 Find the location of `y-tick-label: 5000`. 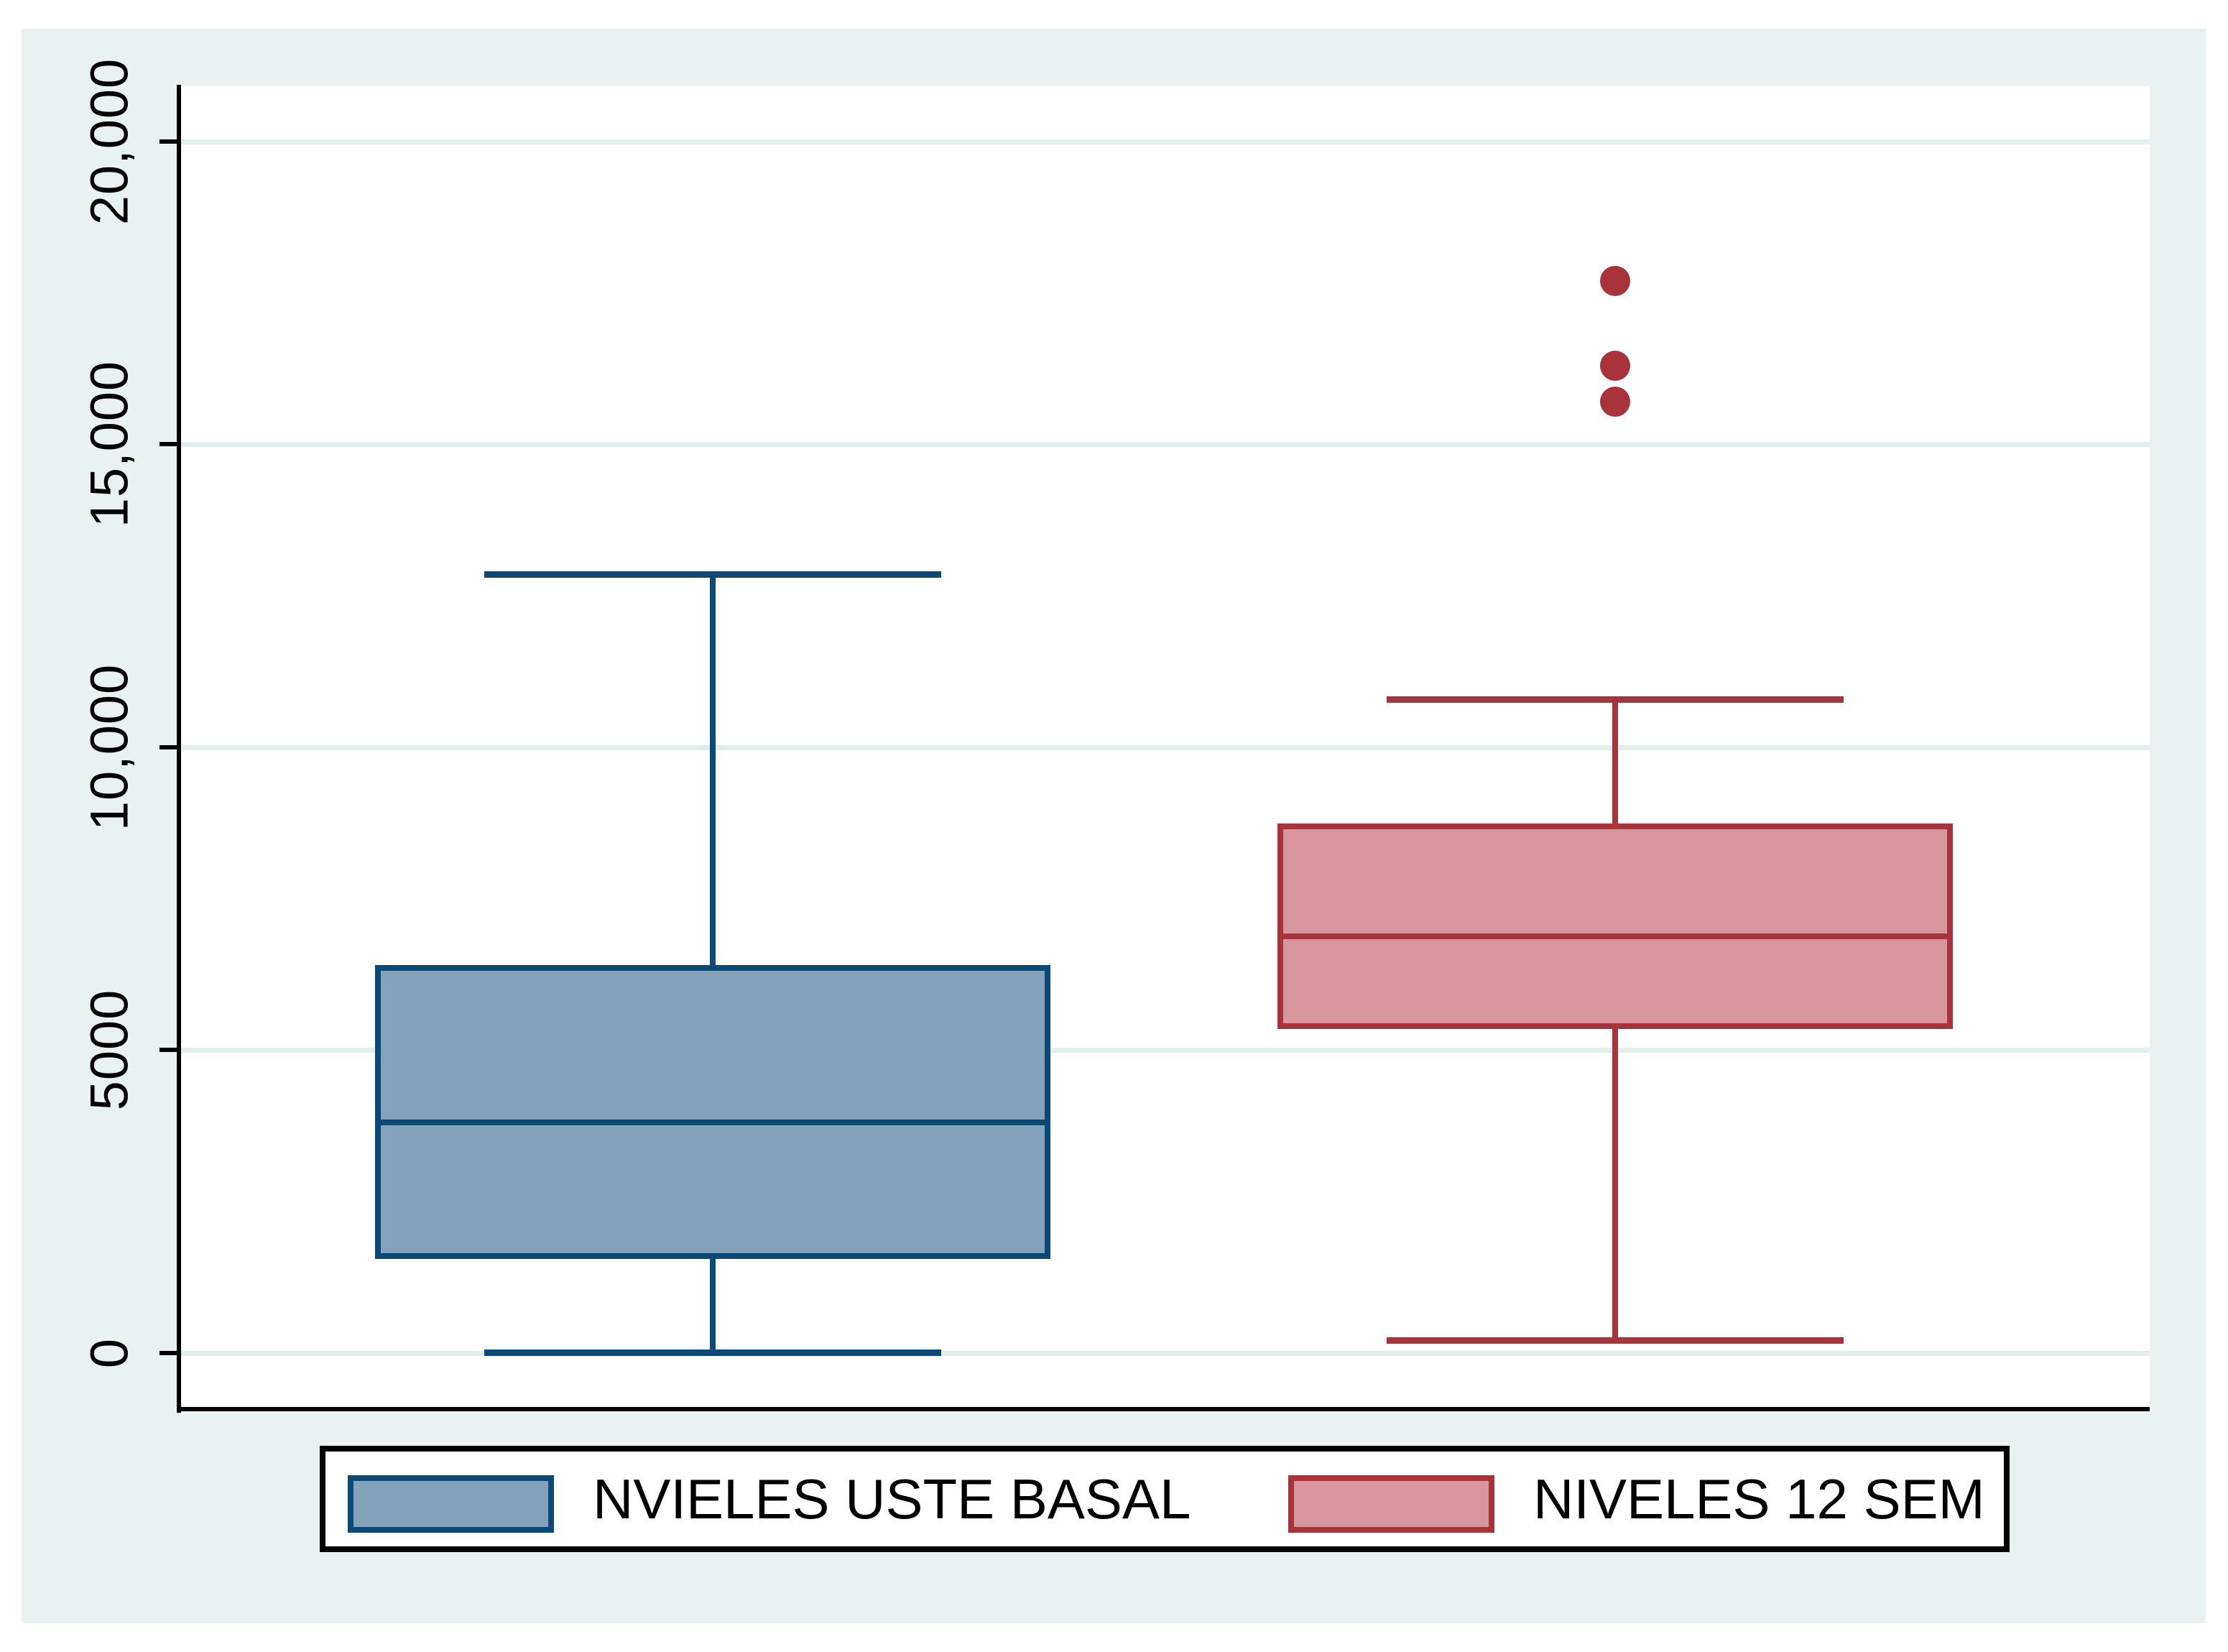

y-tick-label: 5000 is located at coordinates (109, 1050).